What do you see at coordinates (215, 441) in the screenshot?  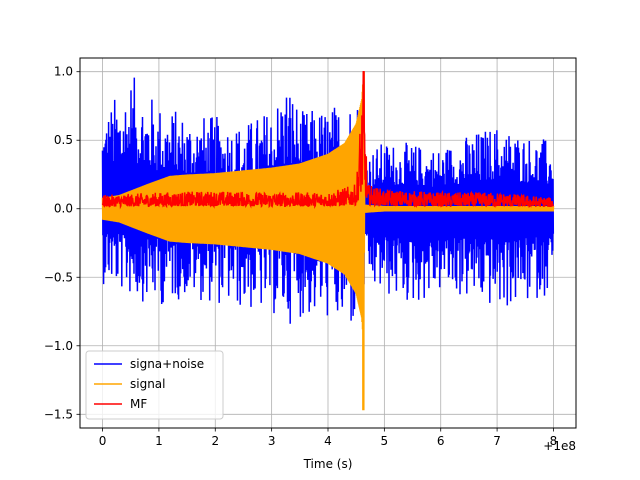 I see `x-tick-label: 2` at bounding box center [215, 441].